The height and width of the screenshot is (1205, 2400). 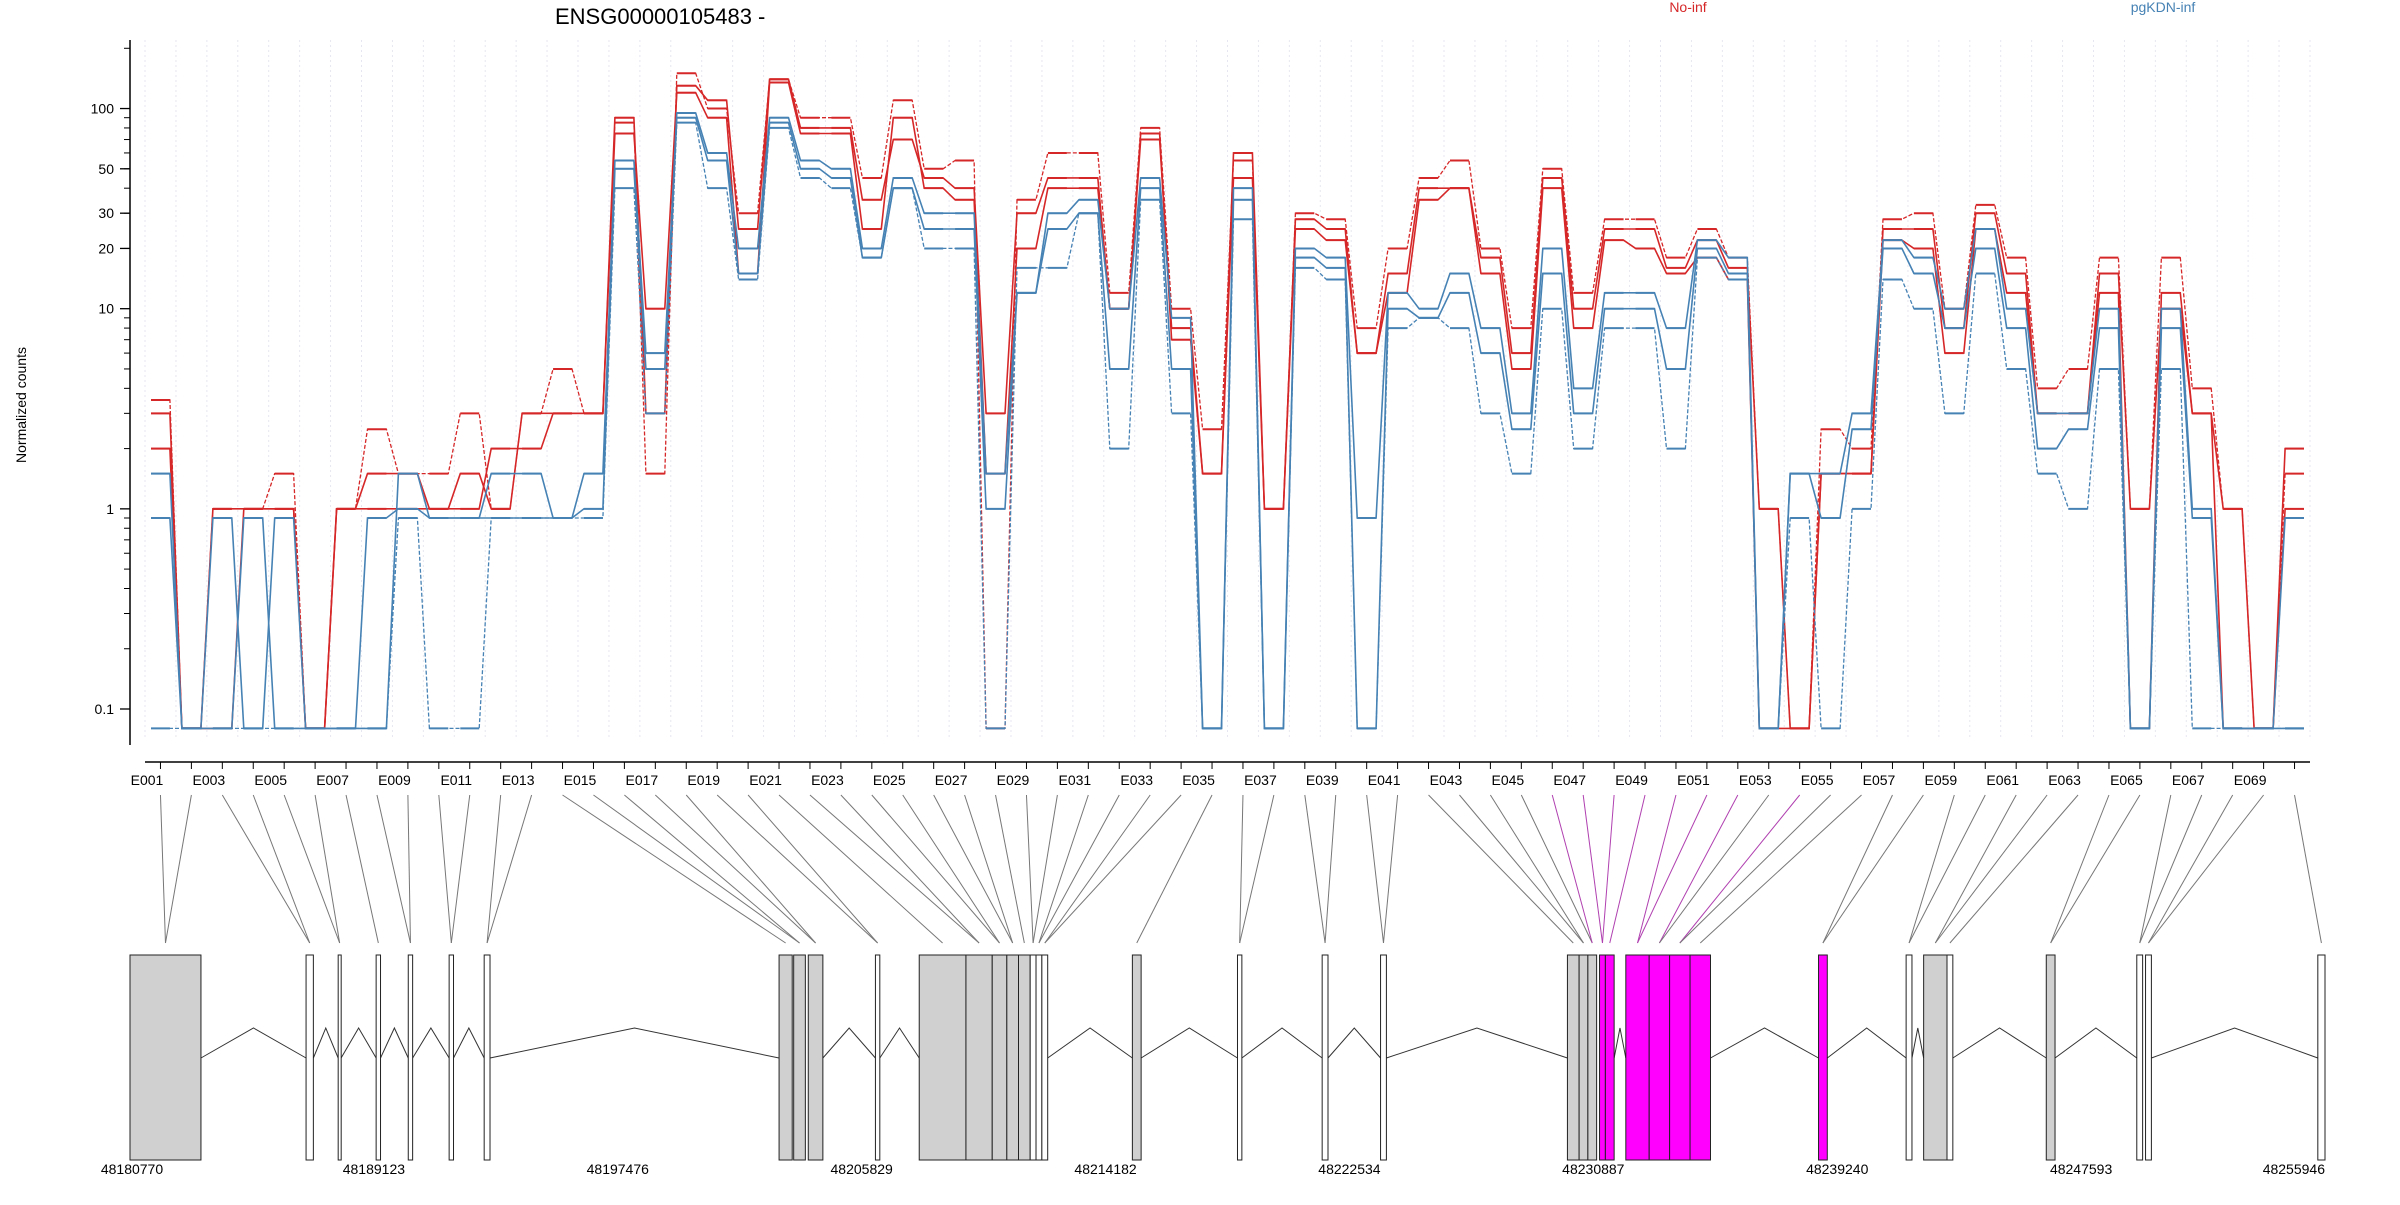 What do you see at coordinates (270, 780) in the screenshot?
I see `x-tick-label: E005` at bounding box center [270, 780].